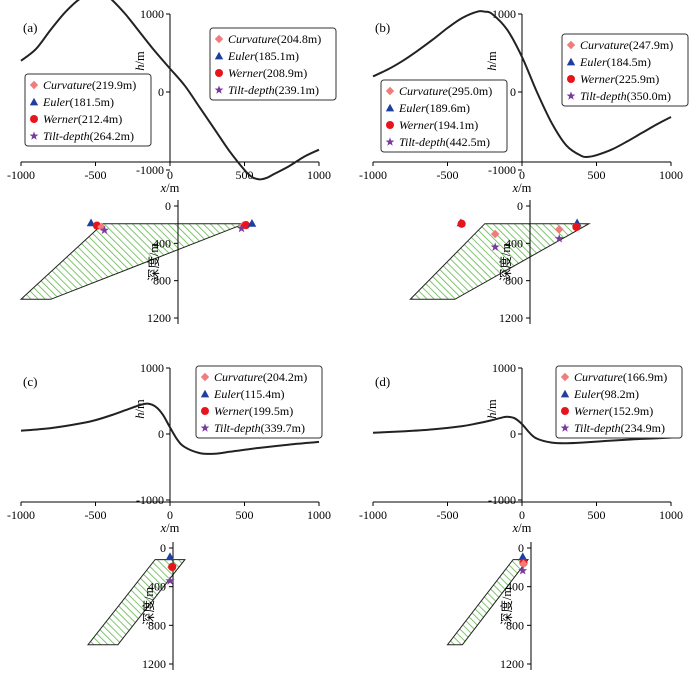 The image size is (700, 679). What do you see at coordinates (620, 377) in the screenshot?
I see `legend-entry: Curvature(166.9m)` at bounding box center [620, 377].